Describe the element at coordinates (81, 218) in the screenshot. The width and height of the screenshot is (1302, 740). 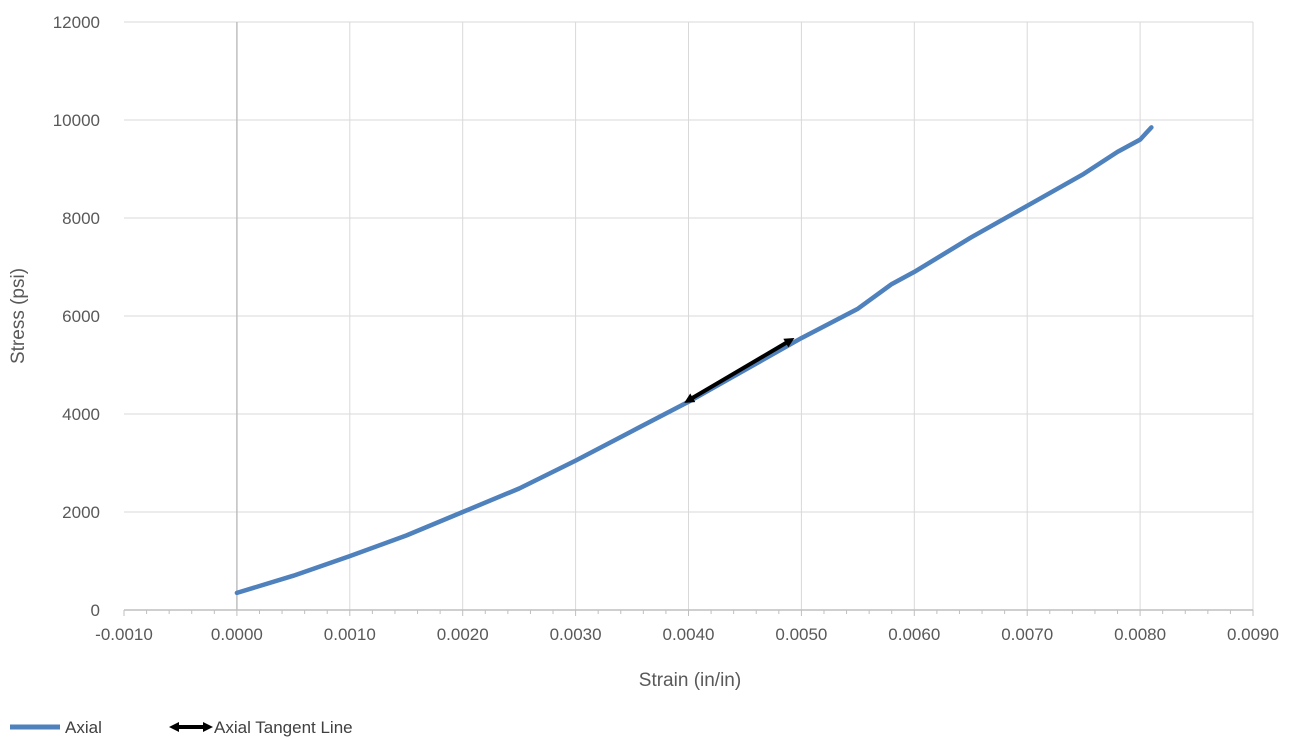
I see `y-tick-label: 8000` at that location.